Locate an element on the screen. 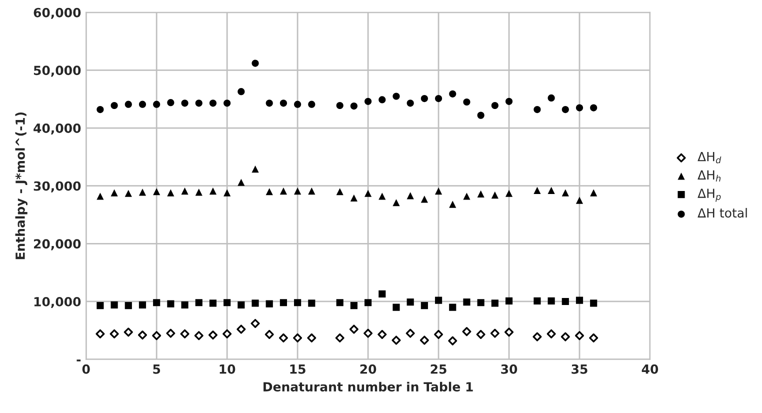  x-tick-label: 30 is located at coordinates (509, 369).